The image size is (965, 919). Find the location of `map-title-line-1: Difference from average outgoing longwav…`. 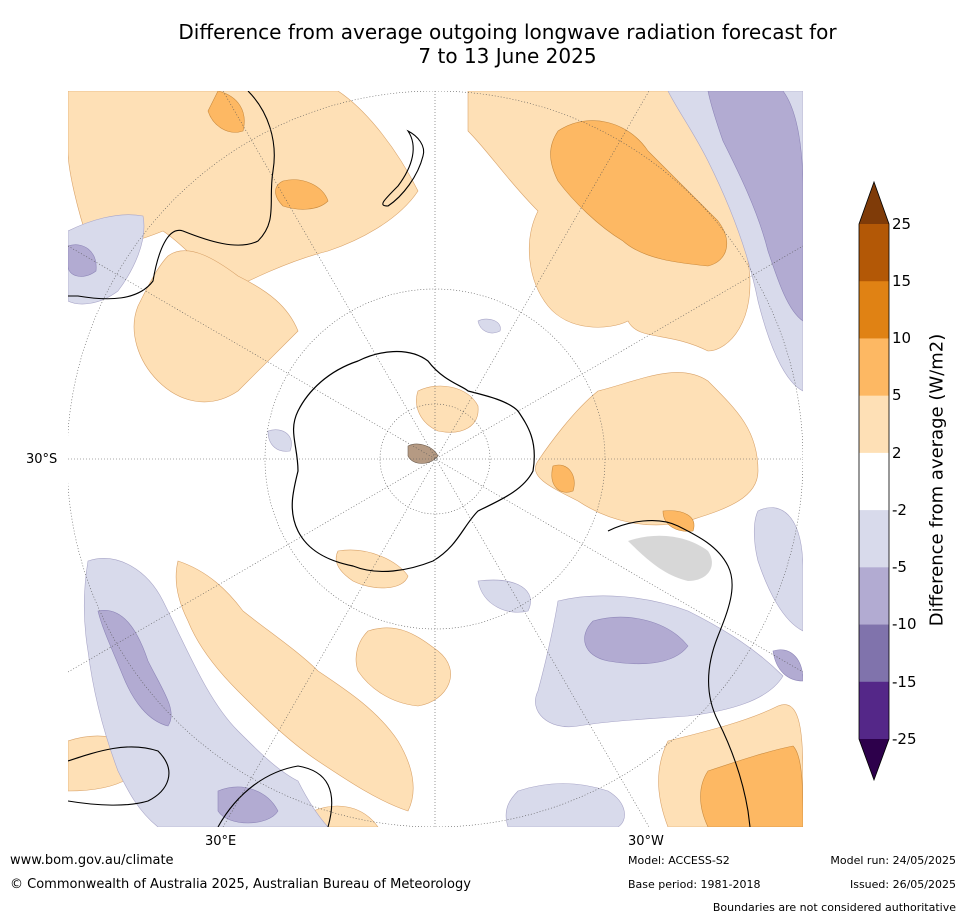

map-title-line-1: Difference from average outgoing longwav… is located at coordinates (507, 32).